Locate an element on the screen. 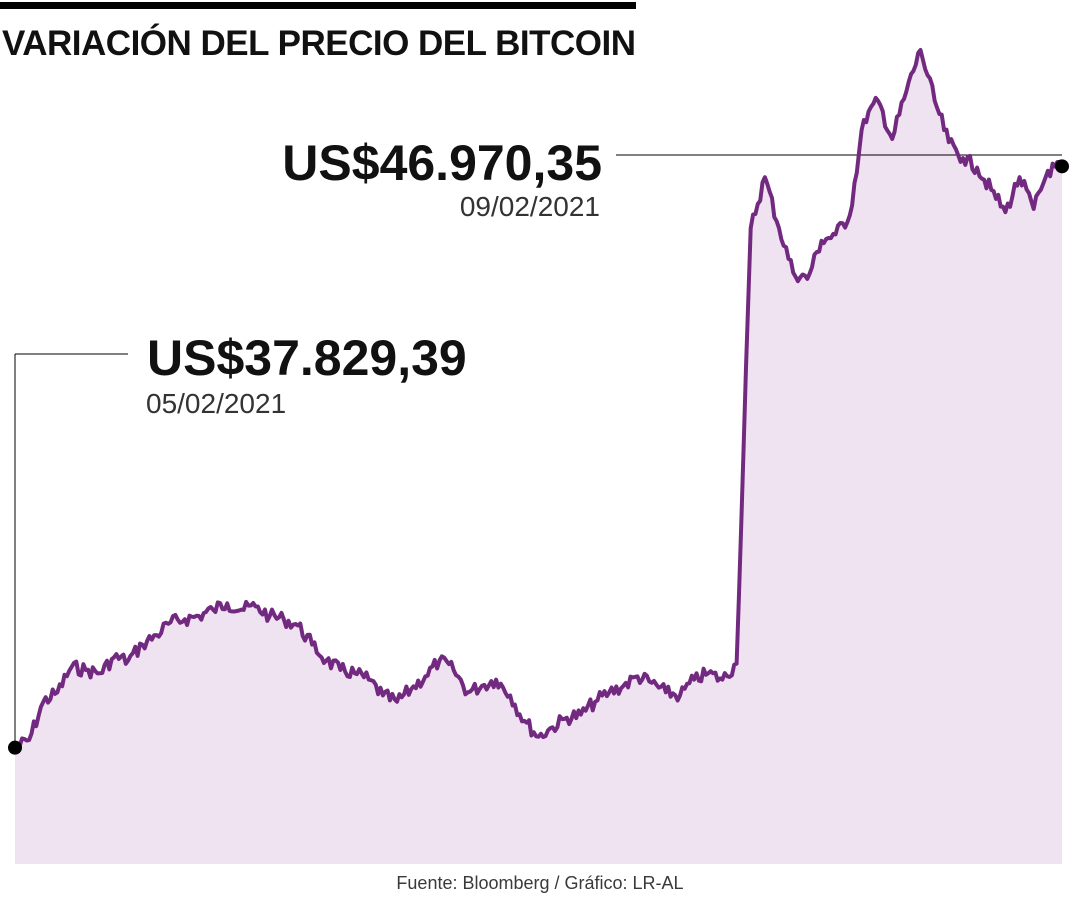 Image resolution: width=1080 pixels, height=900 pixels. start-point-marker is located at coordinates (15, 747).